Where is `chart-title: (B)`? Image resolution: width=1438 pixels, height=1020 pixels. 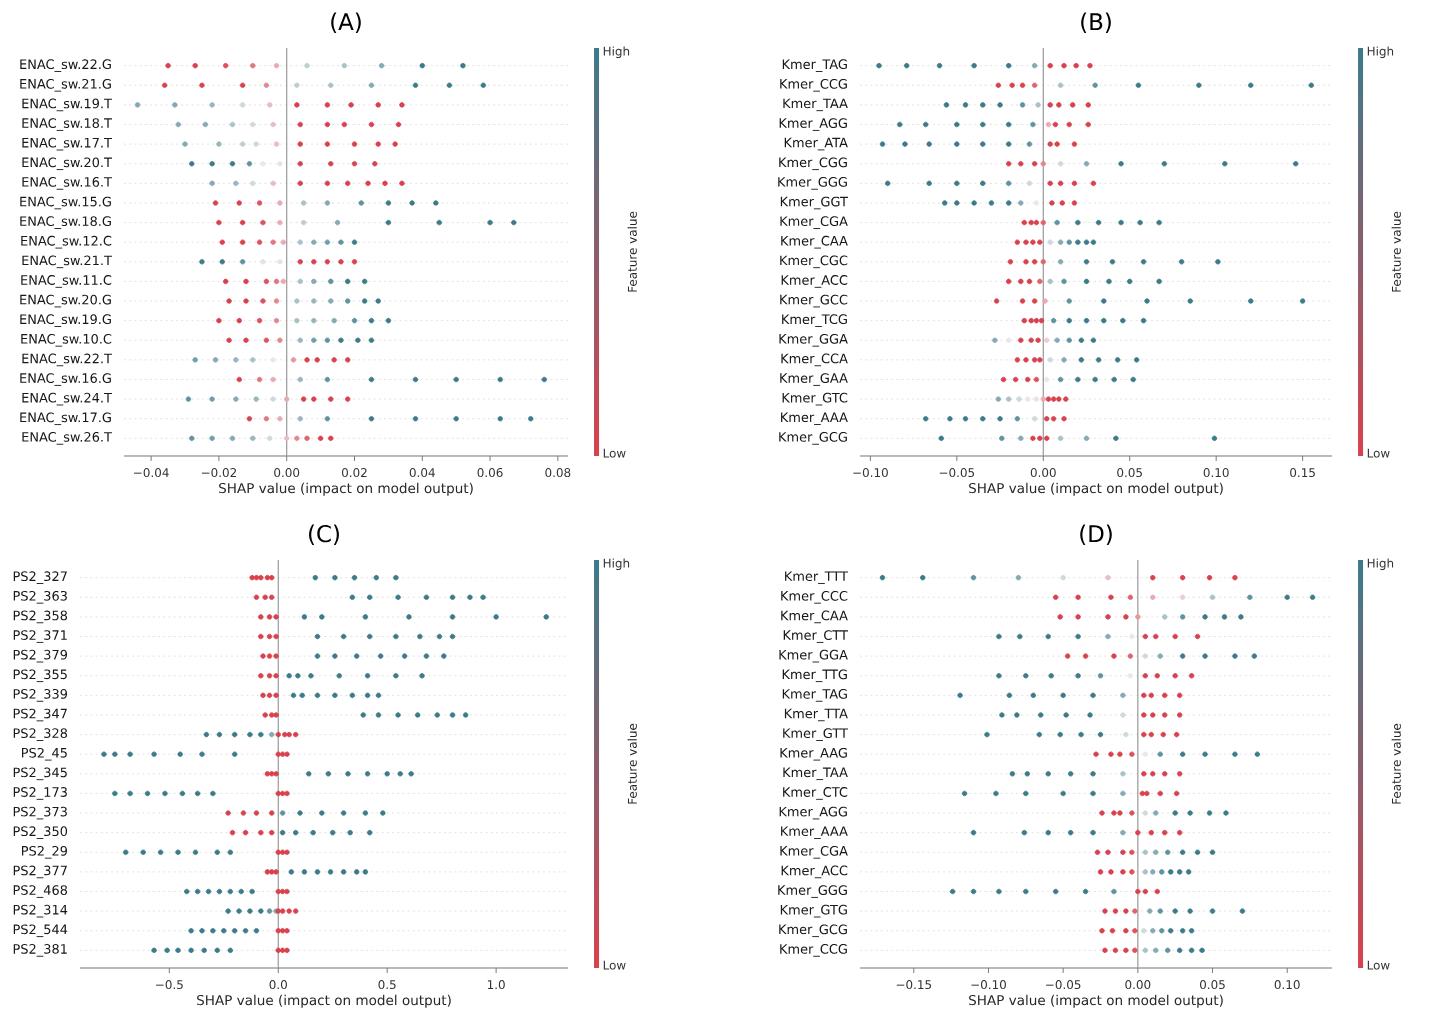 chart-title: (B) is located at coordinates (1096, 23).